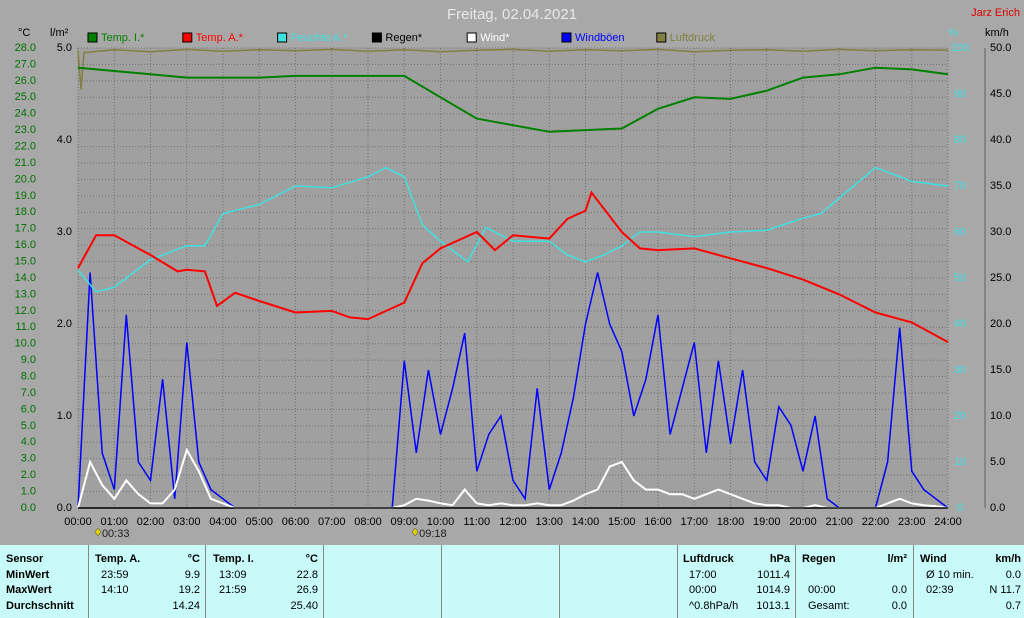 This screenshot has height=618, width=1024. Describe the element at coordinates (912, 522) in the screenshot. I see `x-tick-label: 23:00` at that location.